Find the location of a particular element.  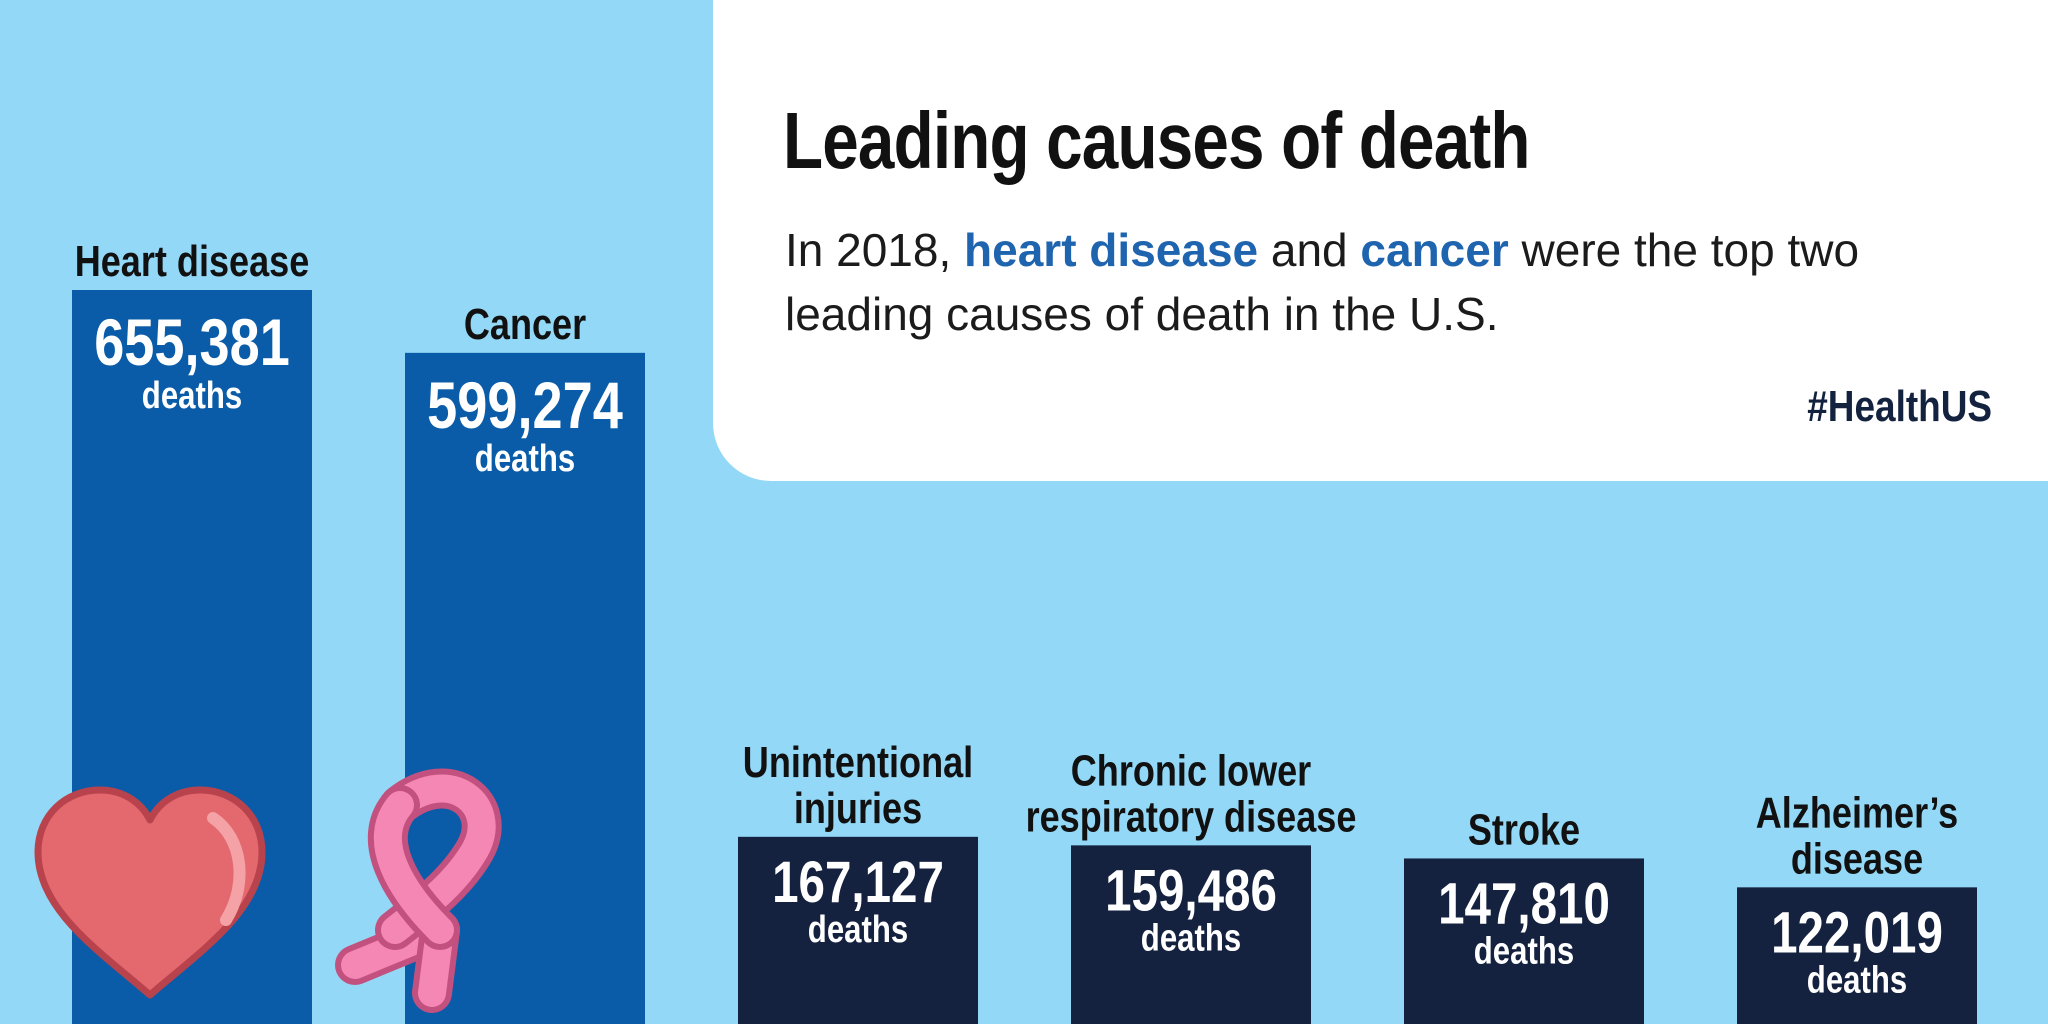

heart-icon is located at coordinates (150, 892).